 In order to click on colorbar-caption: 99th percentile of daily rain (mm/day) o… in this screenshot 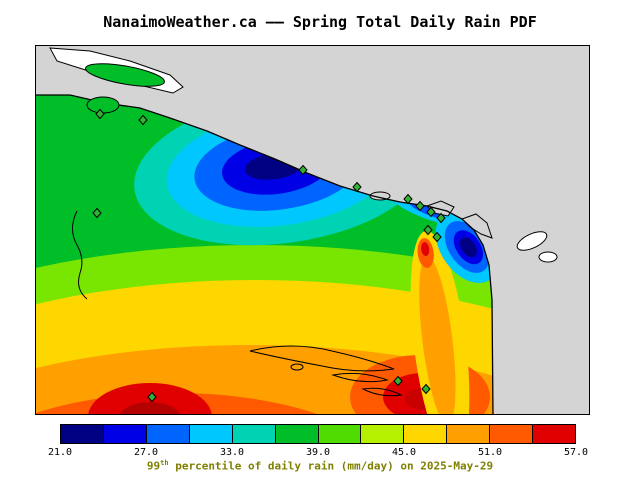, I will do `click(320, 466)`.